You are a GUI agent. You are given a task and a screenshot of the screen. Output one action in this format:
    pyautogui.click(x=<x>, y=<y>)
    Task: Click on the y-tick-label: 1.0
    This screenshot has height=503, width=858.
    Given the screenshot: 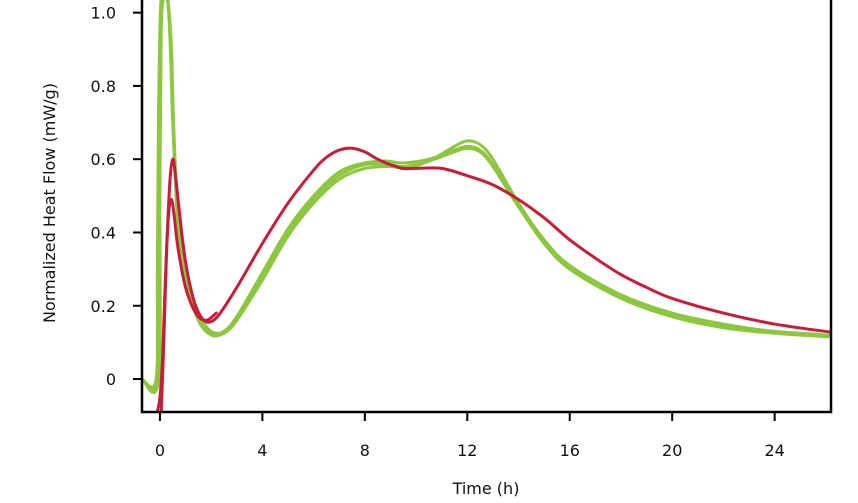 What is the action you would take?
    pyautogui.click(x=103, y=13)
    